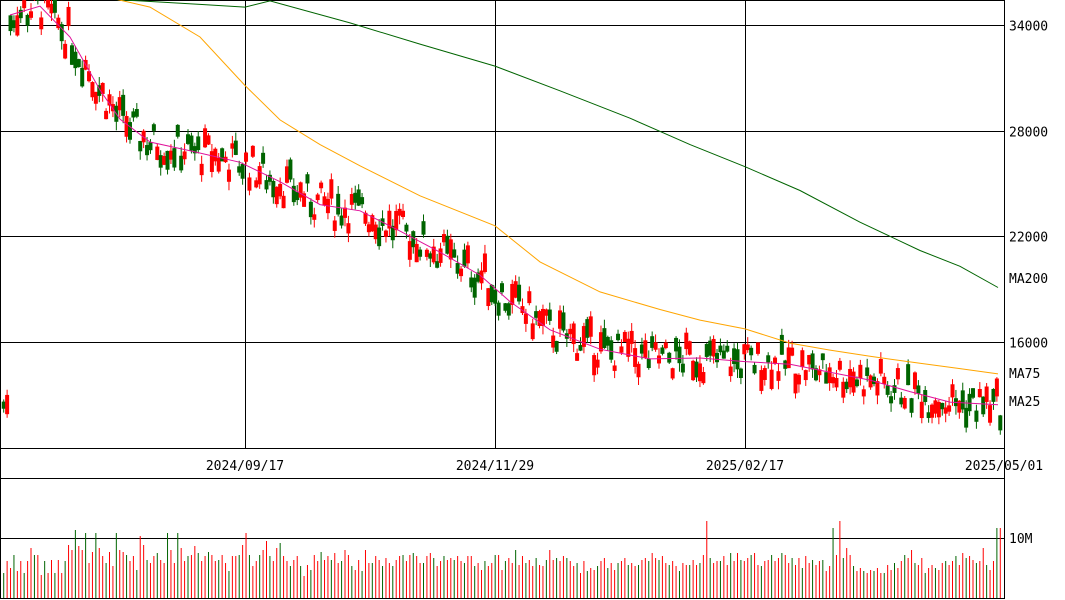 This screenshot has height=600, width=1065. I want to click on price-tick-label: 28000, so click(1028, 133).